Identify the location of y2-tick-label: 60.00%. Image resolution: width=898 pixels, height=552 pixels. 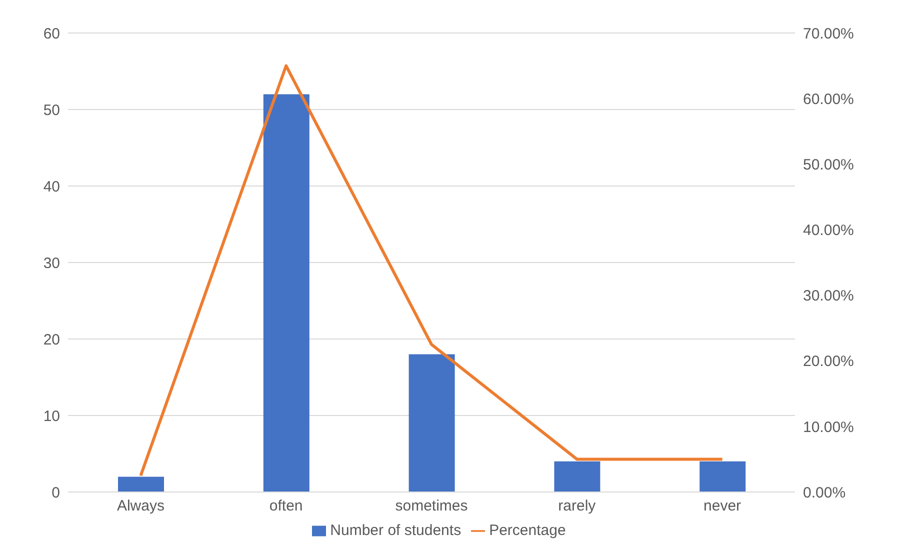
(828, 99).